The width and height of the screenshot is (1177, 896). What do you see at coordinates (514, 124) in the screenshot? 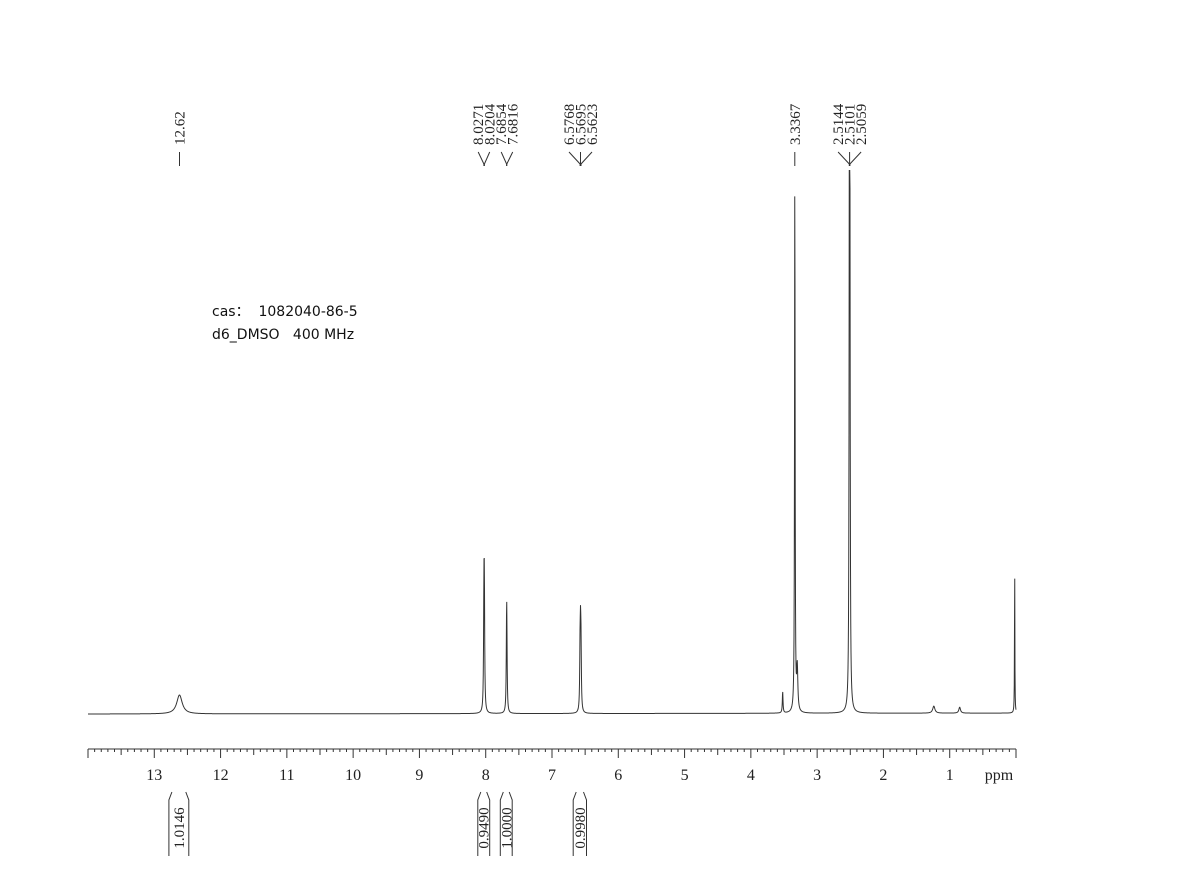
I see `peak-label: 7.6816` at bounding box center [514, 124].